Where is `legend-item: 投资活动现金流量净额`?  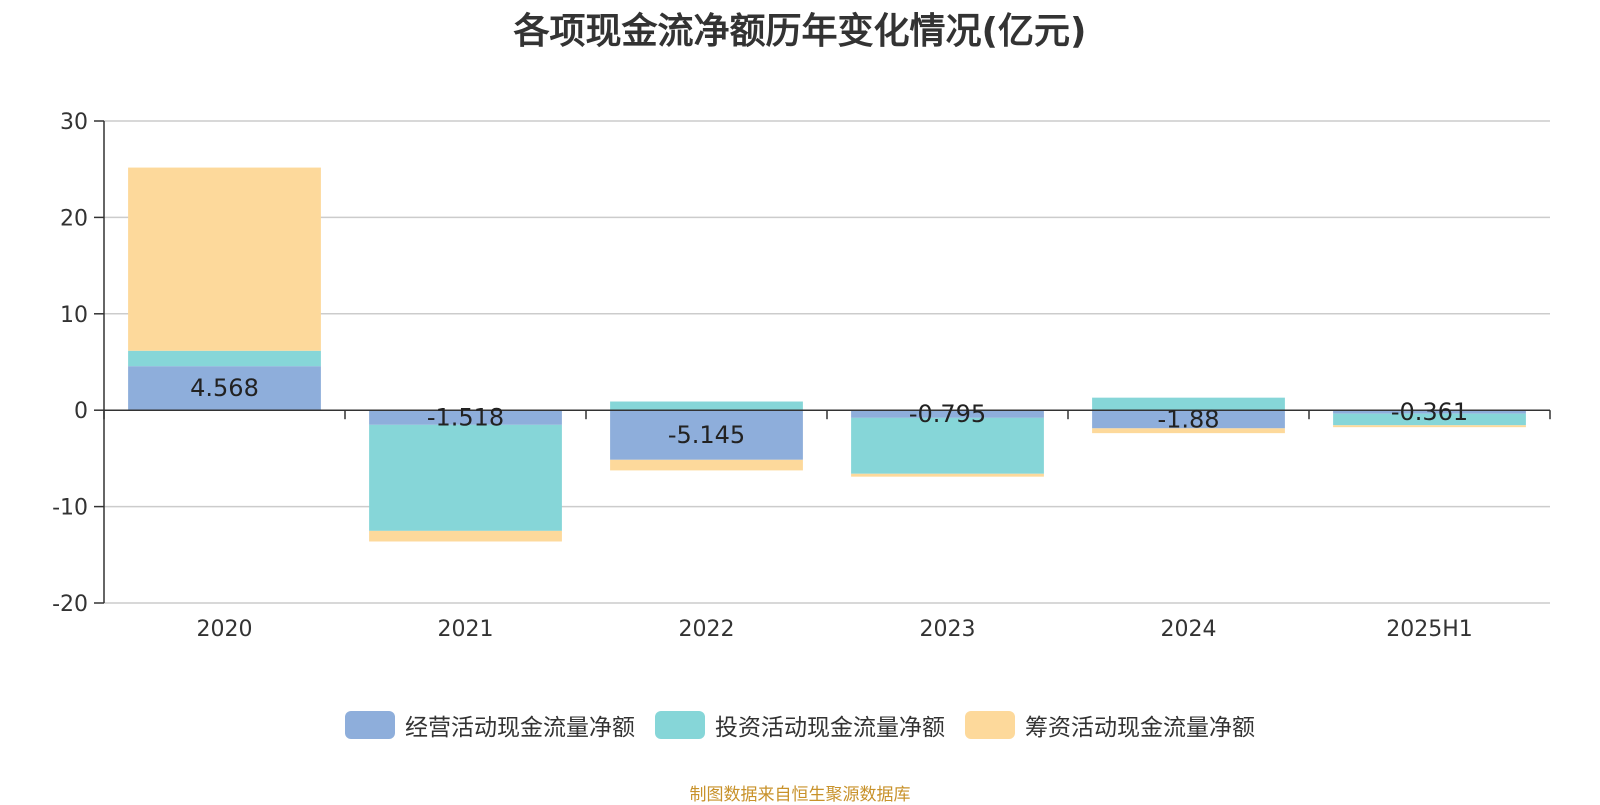 legend-item: 投资活动现金流量净额 is located at coordinates (800, 725).